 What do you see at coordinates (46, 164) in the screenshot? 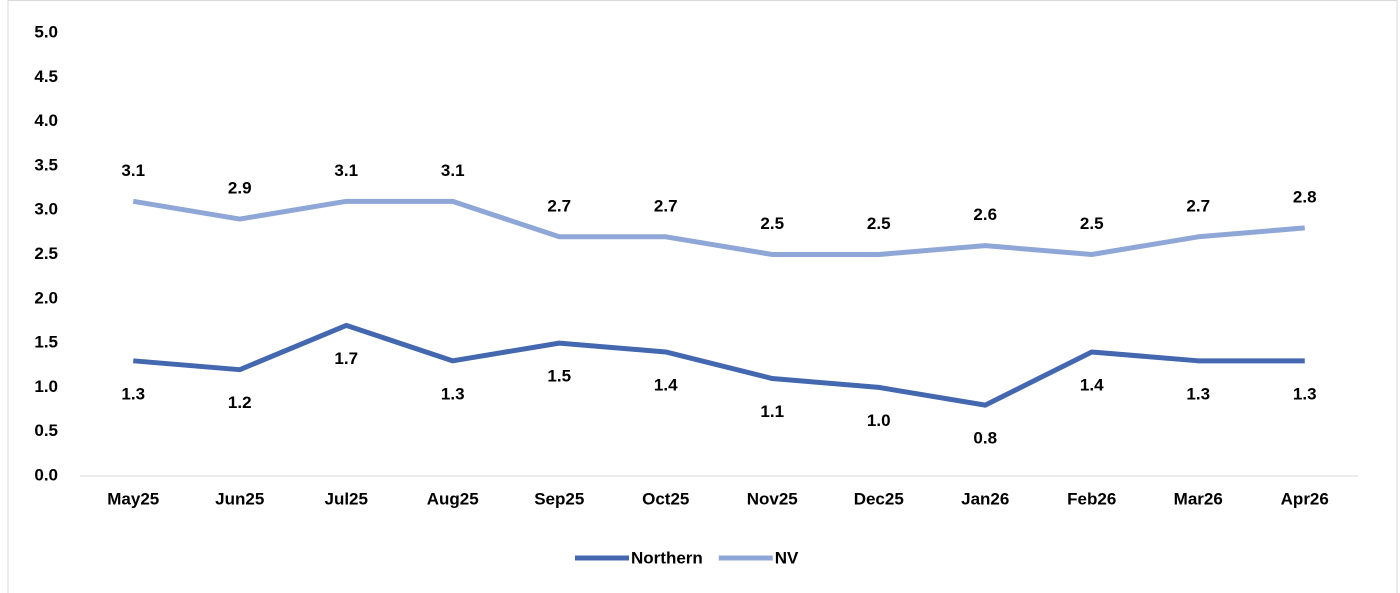
I see `y-tick-label: 3.5` at bounding box center [46, 164].